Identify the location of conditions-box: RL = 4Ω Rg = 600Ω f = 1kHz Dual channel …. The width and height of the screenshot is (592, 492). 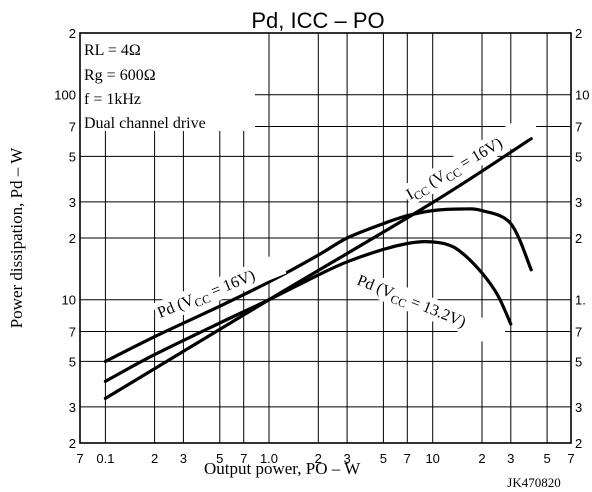
(167, 82).